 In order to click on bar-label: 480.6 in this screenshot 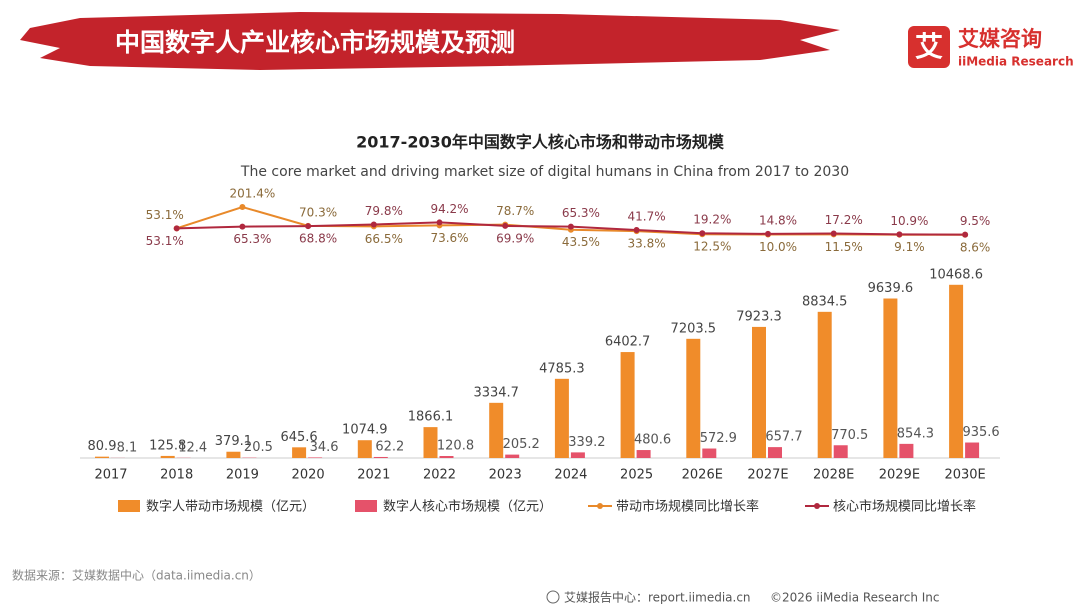, I will do `click(652, 440)`.